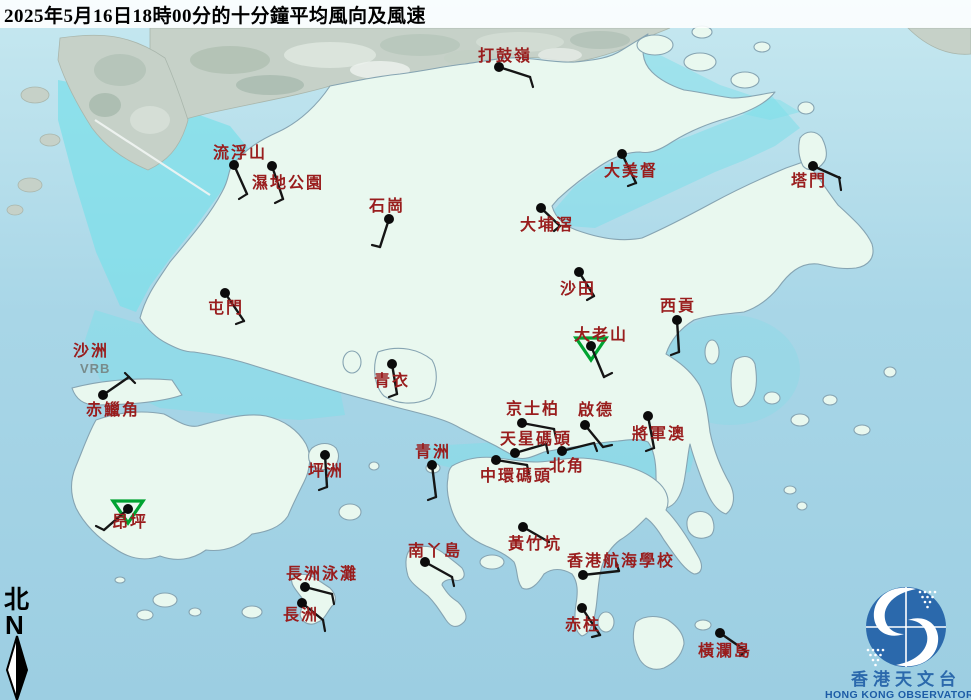  I want to click on station-label: 大美督, so click(631, 170).